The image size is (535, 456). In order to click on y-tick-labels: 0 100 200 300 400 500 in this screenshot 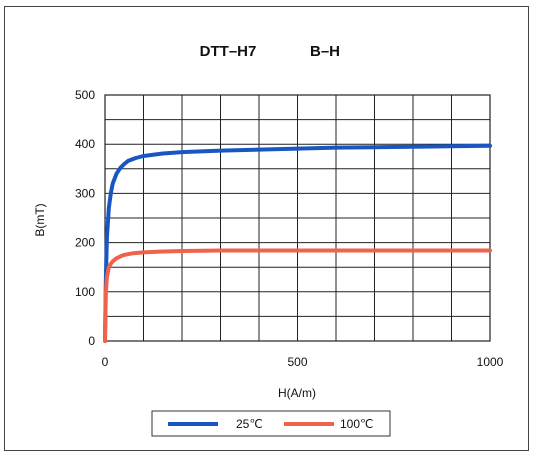, I will do `click(85, 218)`.